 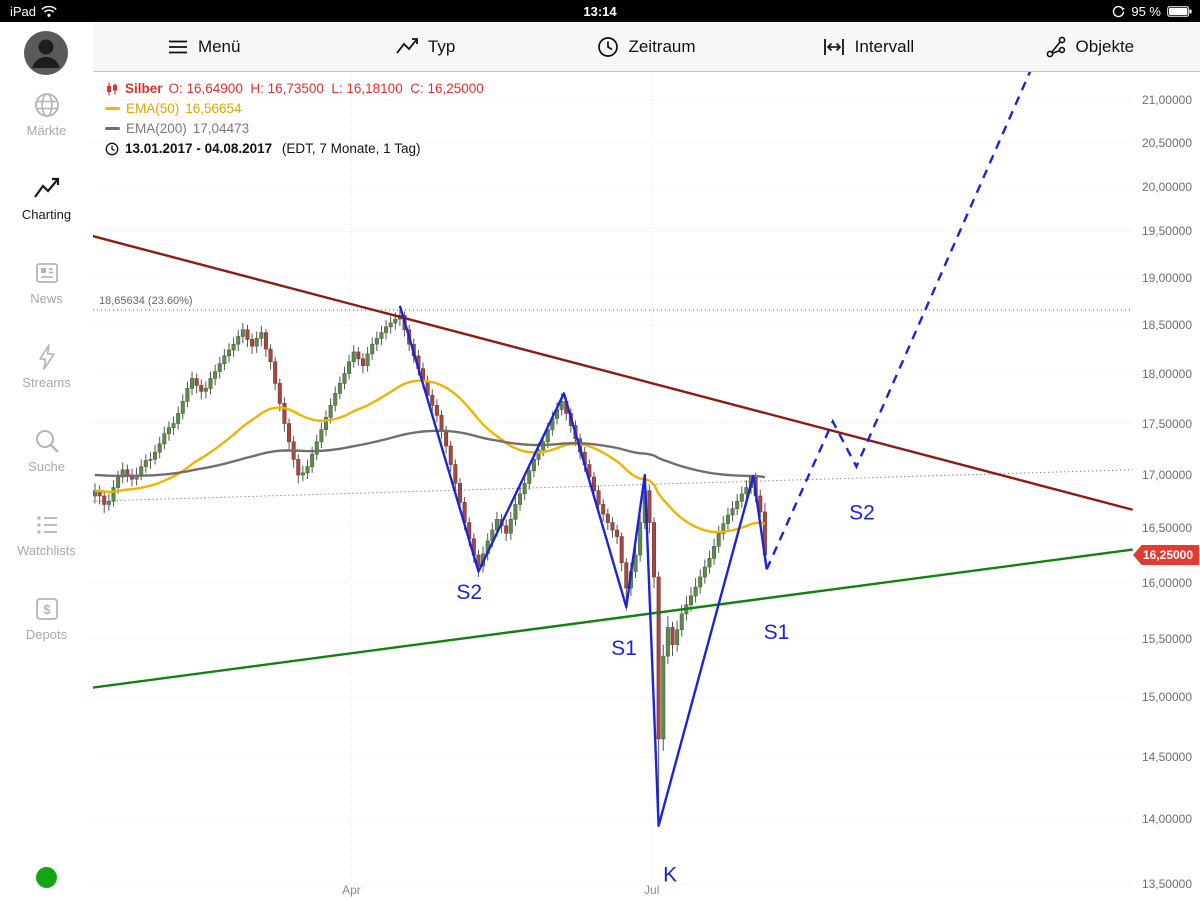 I want to click on time-range-button: Zeitraum, so click(x=646, y=46).